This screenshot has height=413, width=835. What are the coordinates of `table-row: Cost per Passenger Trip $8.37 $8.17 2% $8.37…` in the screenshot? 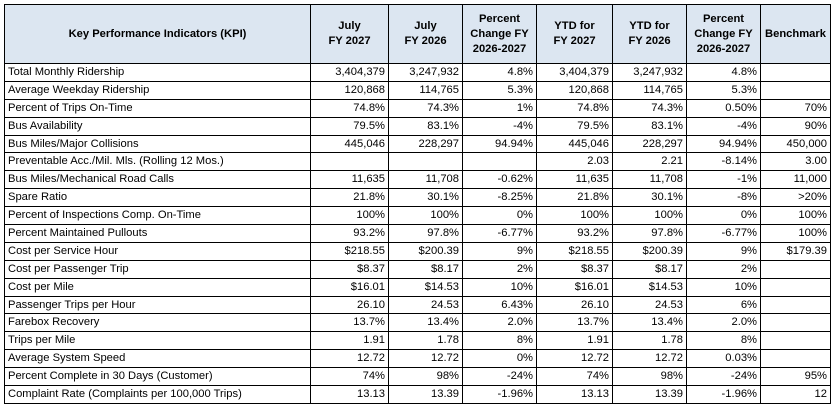 It's located at (417, 269).